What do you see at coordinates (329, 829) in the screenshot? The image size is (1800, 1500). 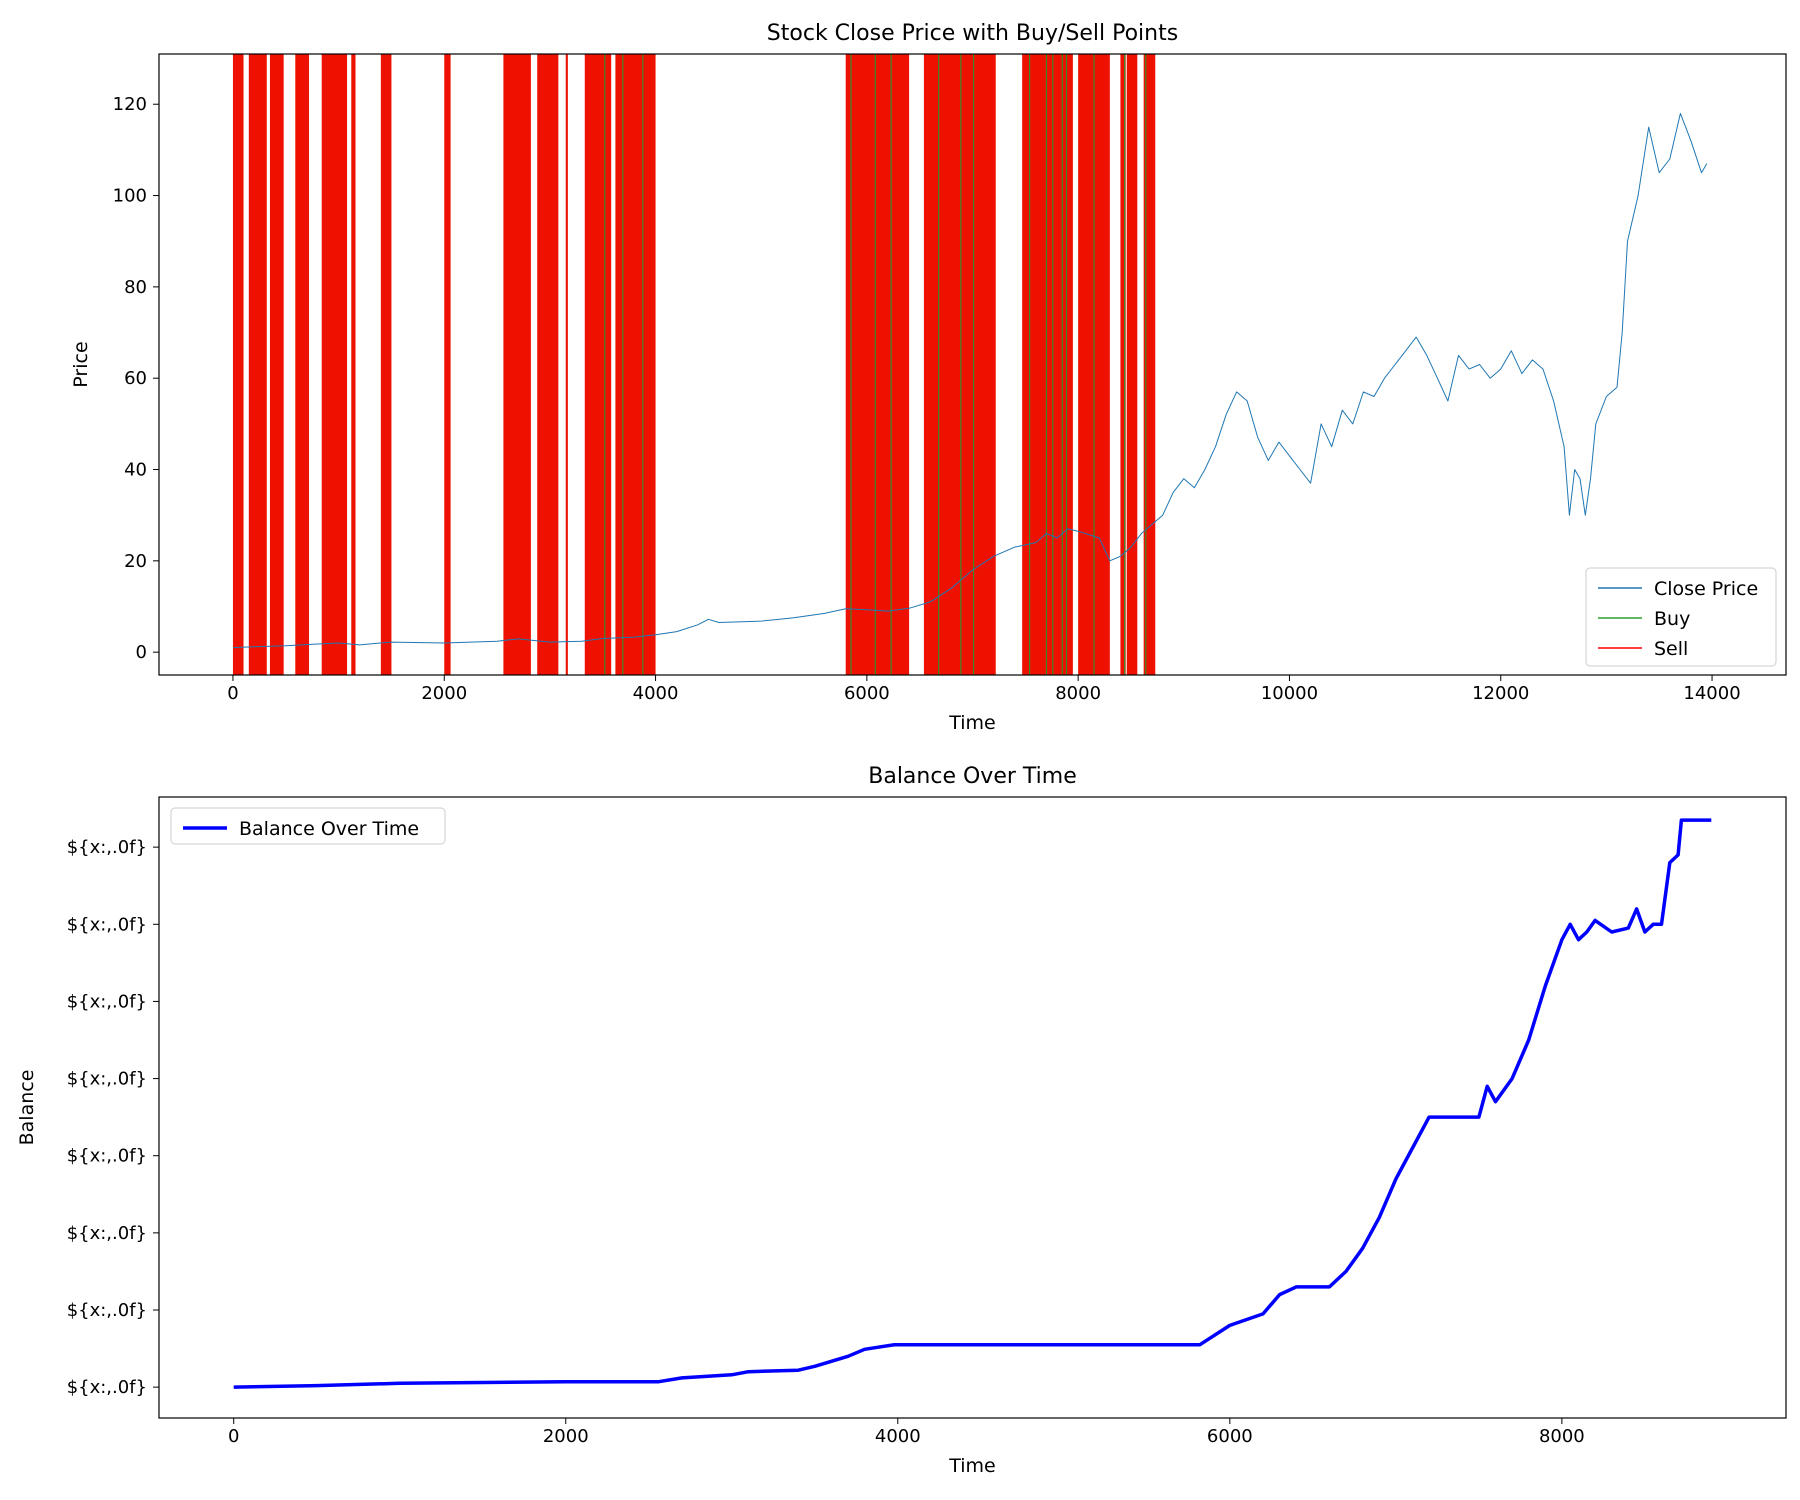 I see `legend-label: Balance Over Time` at bounding box center [329, 829].